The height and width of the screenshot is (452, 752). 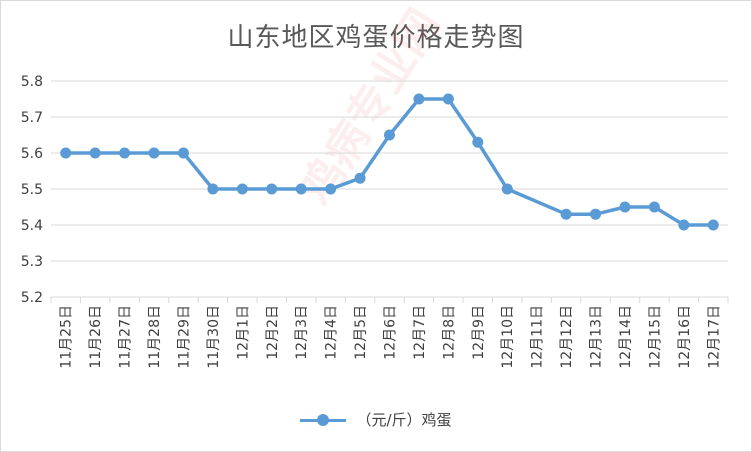 I want to click on x-tick-label: 12月4日, so click(x=332, y=332).